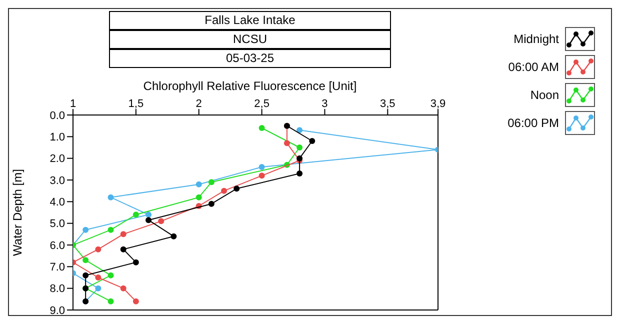  What do you see at coordinates (136, 104) in the screenshot?
I see `x-tick-label: 1,5` at bounding box center [136, 104].